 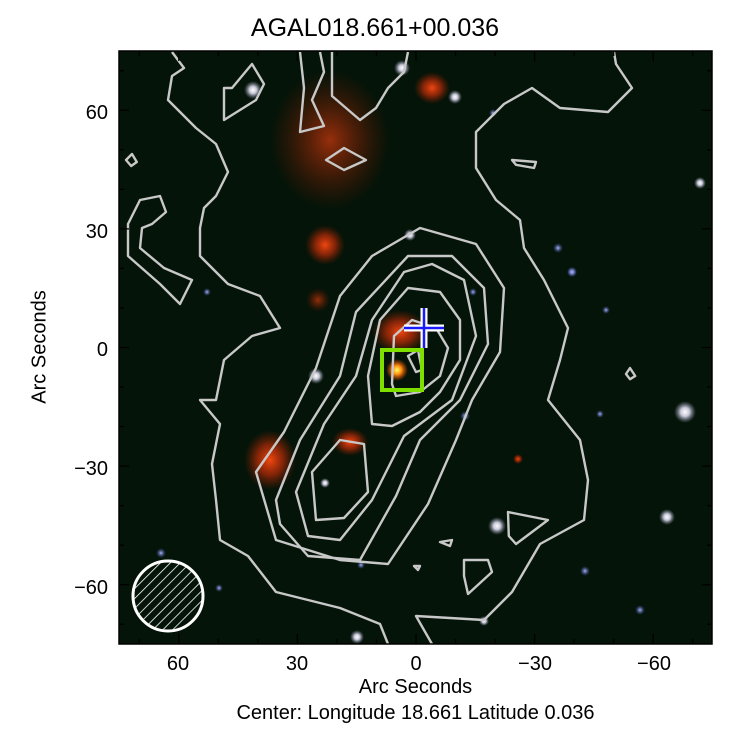 I want to click on contour-level-1-top-a, so click(x=312, y=92).